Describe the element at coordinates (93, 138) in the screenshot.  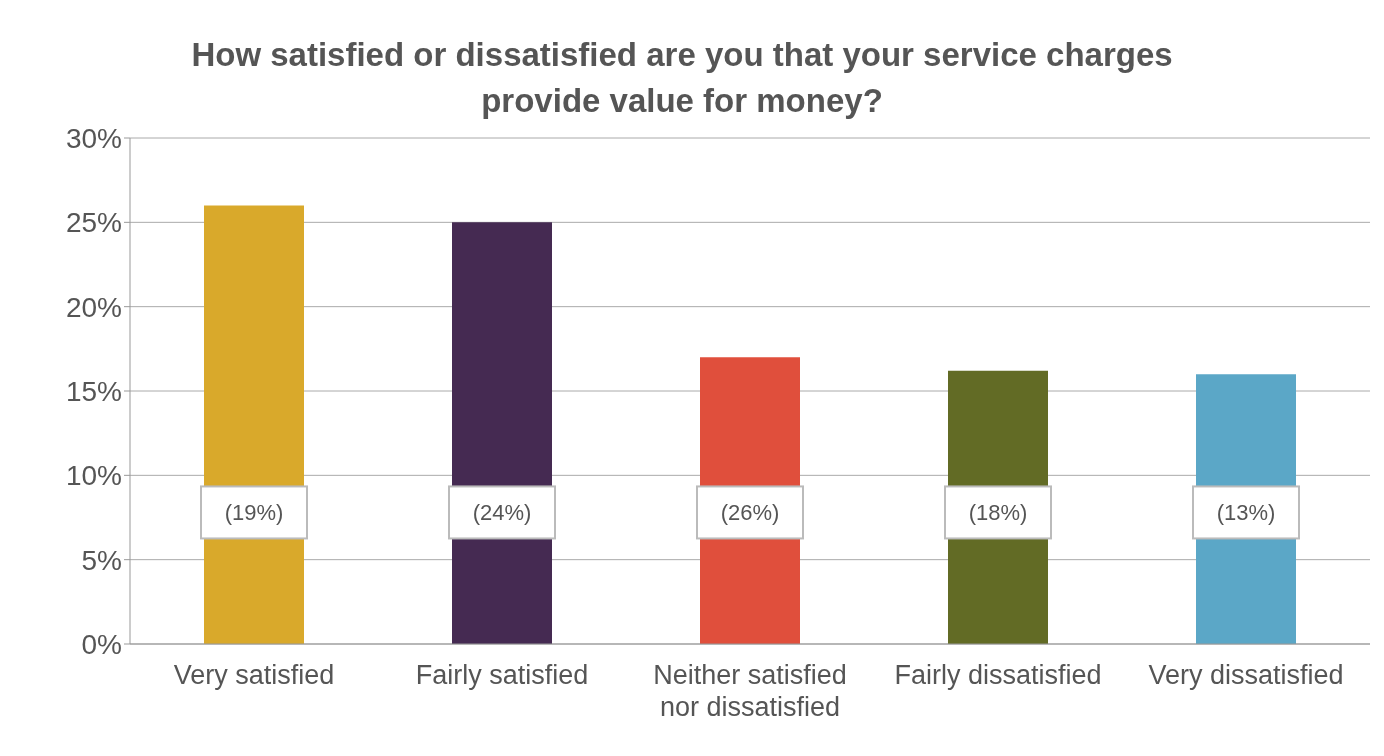
I see `y-tick-label: 30%` at that location.